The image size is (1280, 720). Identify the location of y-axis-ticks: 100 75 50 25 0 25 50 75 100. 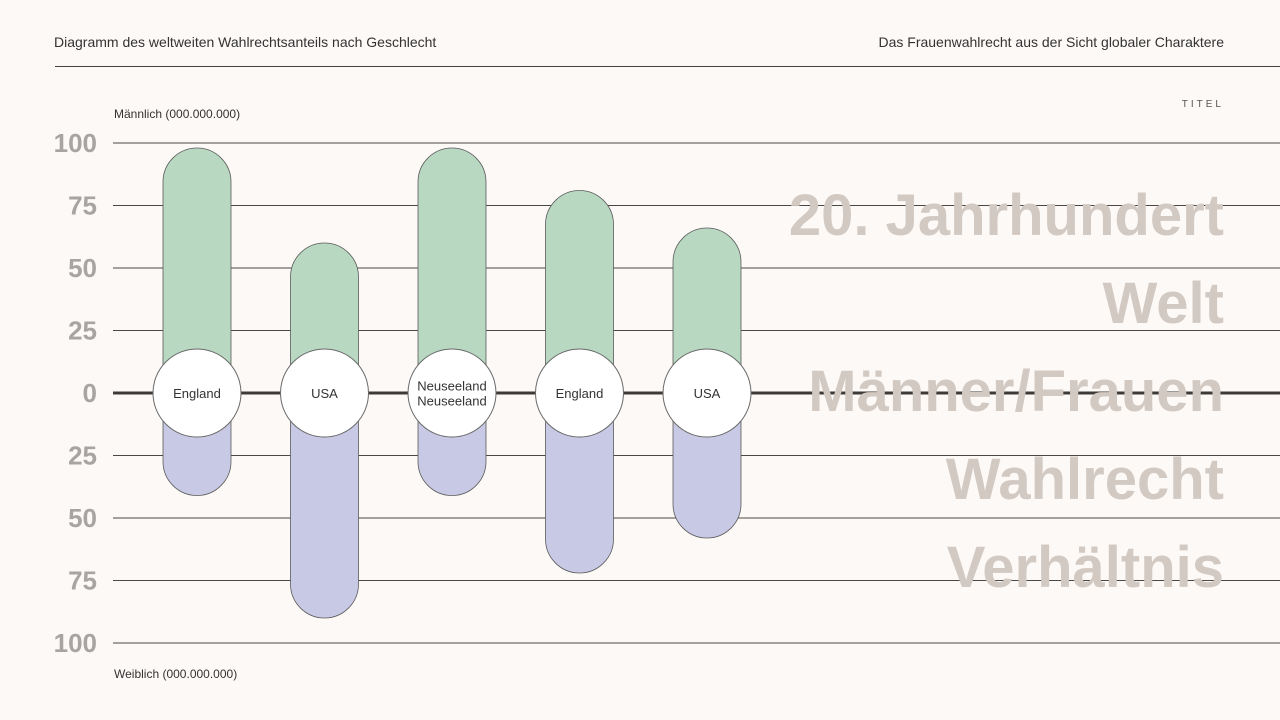
(75, 393).